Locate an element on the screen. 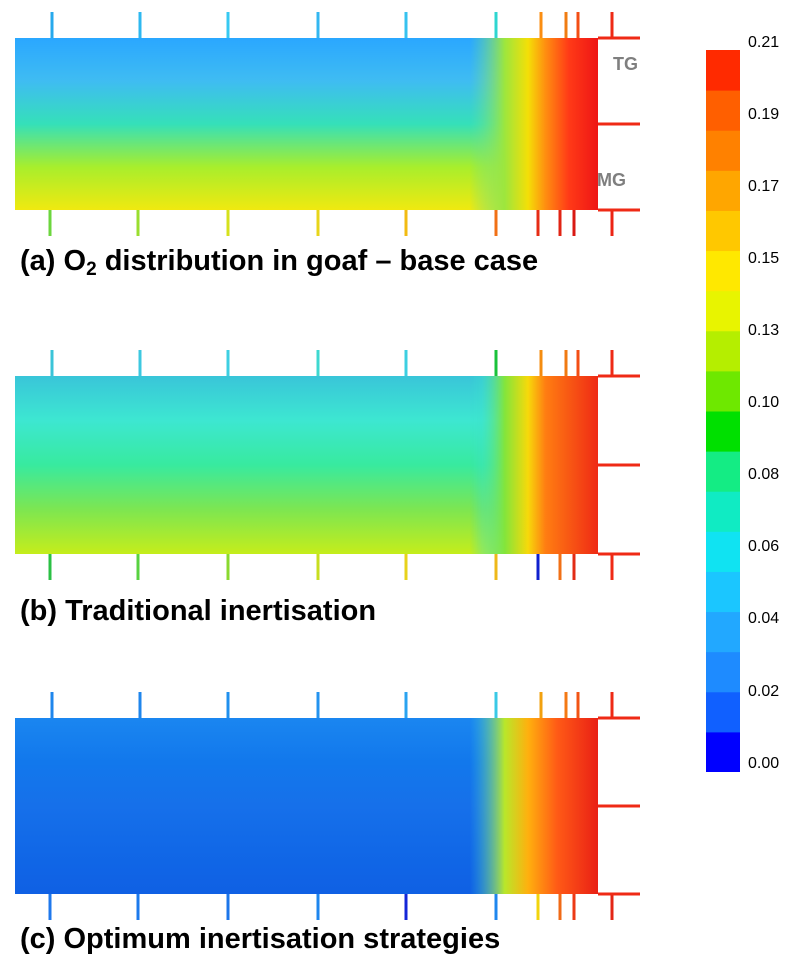 The height and width of the screenshot is (978, 801). panel-c-caption: (c) Optimum inertisation strategies is located at coordinates (260, 939).